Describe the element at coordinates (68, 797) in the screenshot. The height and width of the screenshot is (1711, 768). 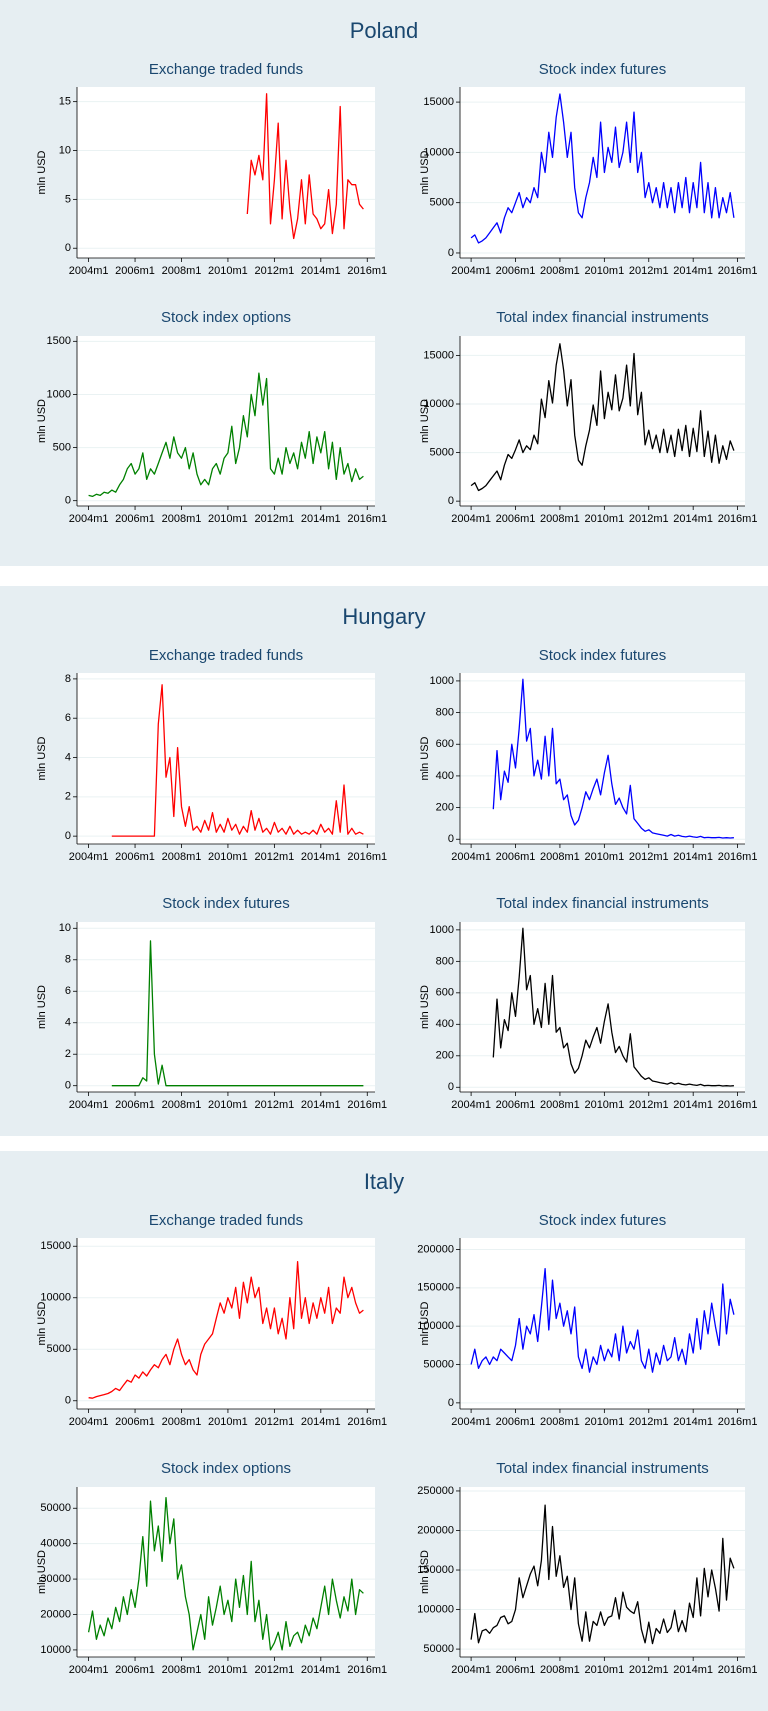
I see `y-tick-label: 2` at that location.